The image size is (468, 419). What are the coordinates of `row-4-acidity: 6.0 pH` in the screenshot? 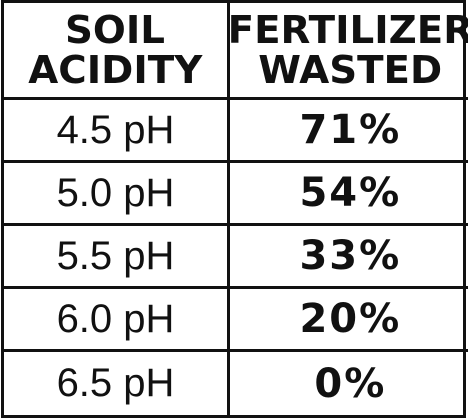 It's located at (117, 320).